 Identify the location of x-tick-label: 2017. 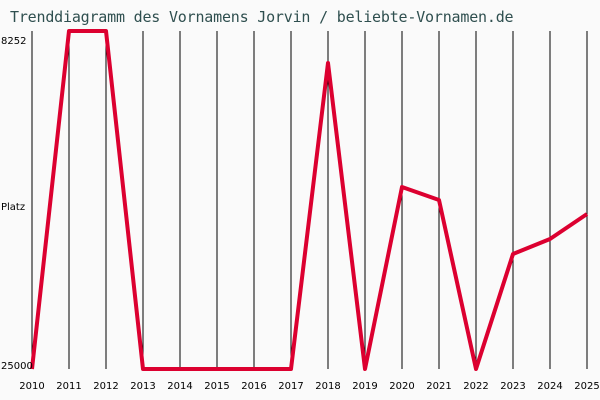
(291, 386).